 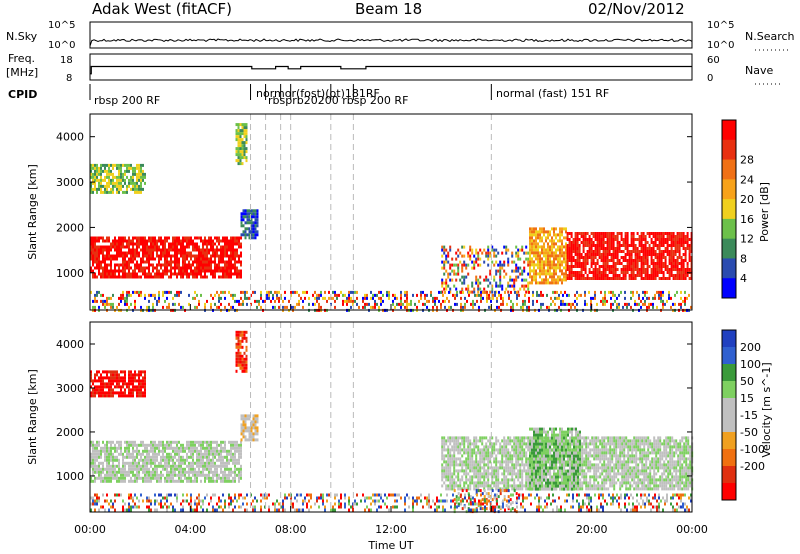 I want to click on cpid-label: CPID, so click(x=22, y=94).